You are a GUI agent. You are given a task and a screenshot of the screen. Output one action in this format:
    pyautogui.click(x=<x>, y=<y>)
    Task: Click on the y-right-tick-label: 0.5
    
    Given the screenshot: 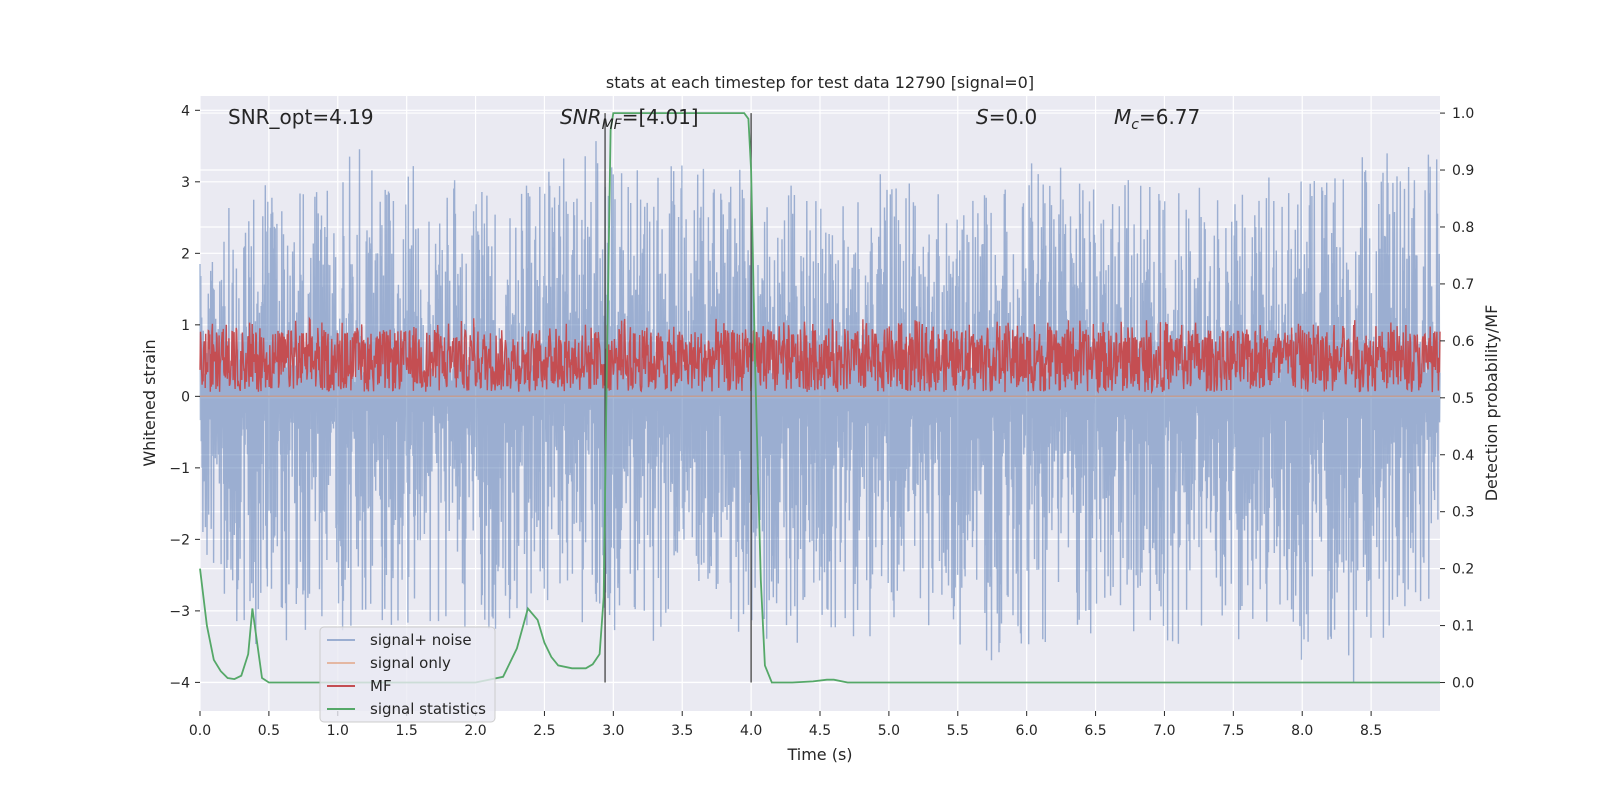 What is the action you would take?
    pyautogui.click(x=1463, y=399)
    